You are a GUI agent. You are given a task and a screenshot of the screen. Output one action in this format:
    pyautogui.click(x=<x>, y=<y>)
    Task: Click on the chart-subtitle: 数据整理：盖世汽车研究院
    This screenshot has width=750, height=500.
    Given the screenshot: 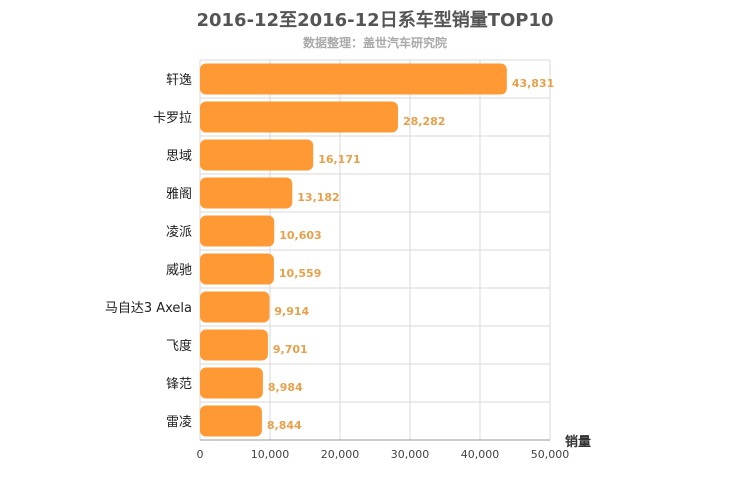 What is the action you would take?
    pyautogui.click(x=374, y=43)
    